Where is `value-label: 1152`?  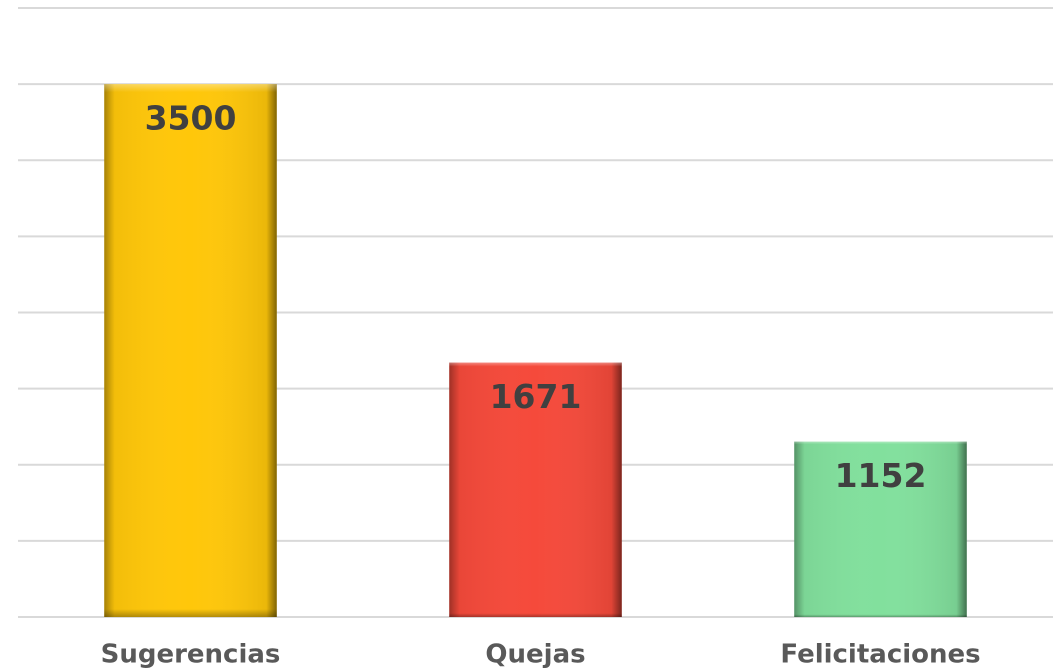 value-label: 1152 is located at coordinates (881, 475).